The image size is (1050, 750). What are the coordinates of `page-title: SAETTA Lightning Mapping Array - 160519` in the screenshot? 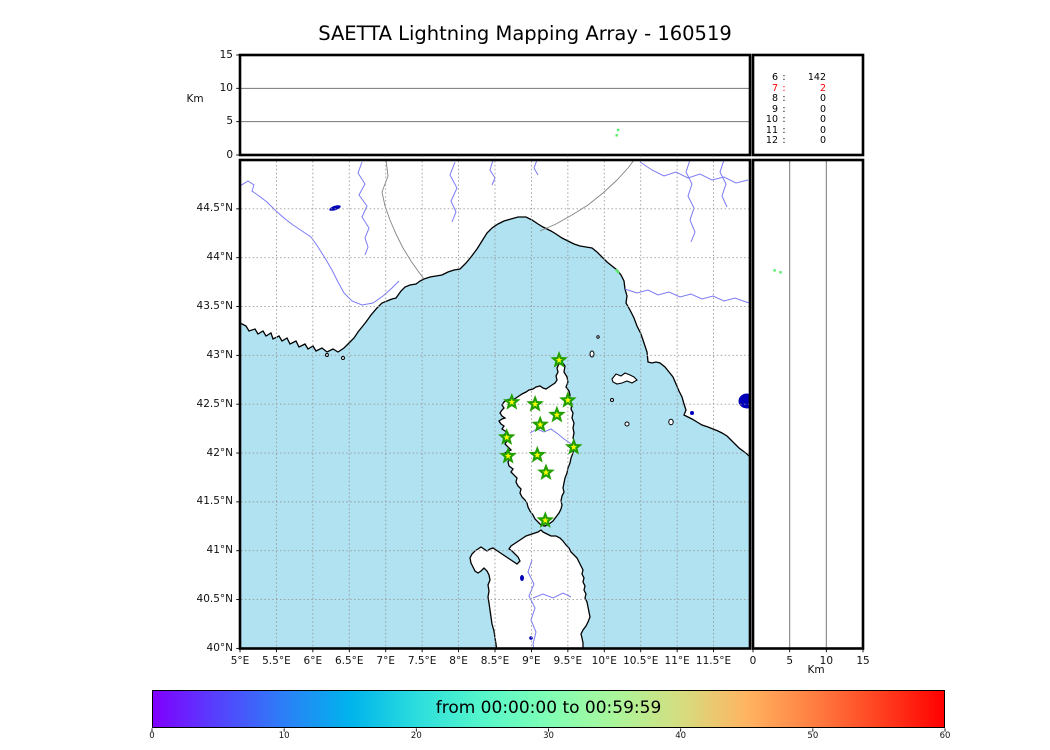 It's located at (525, 33).